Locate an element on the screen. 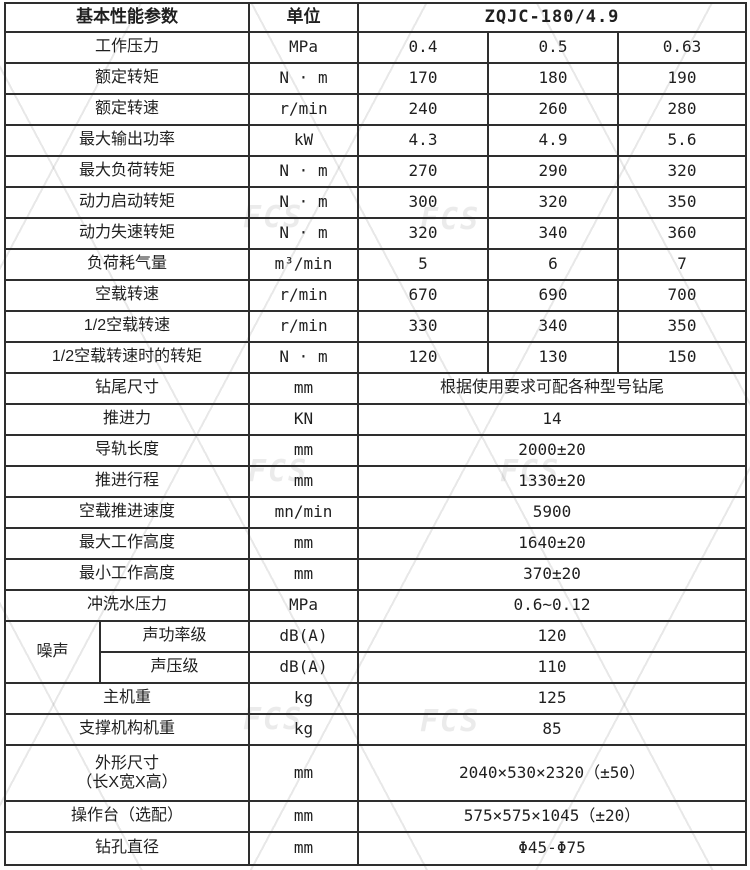  table-row: 最小工作高度 mm 370±20 is located at coordinates (376, 574).